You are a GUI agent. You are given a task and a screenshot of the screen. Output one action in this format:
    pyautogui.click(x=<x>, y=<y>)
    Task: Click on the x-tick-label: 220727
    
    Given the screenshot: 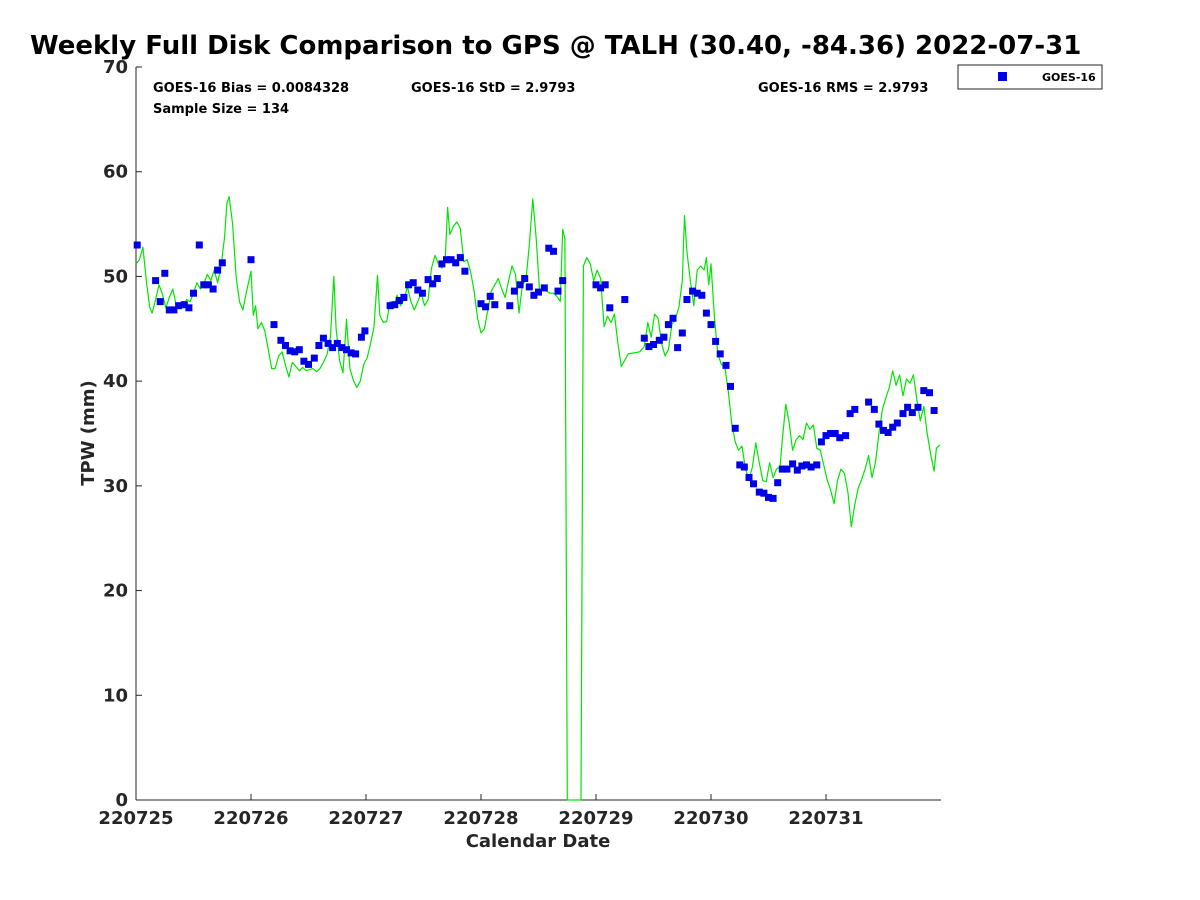 What is the action you would take?
    pyautogui.click(x=365, y=818)
    